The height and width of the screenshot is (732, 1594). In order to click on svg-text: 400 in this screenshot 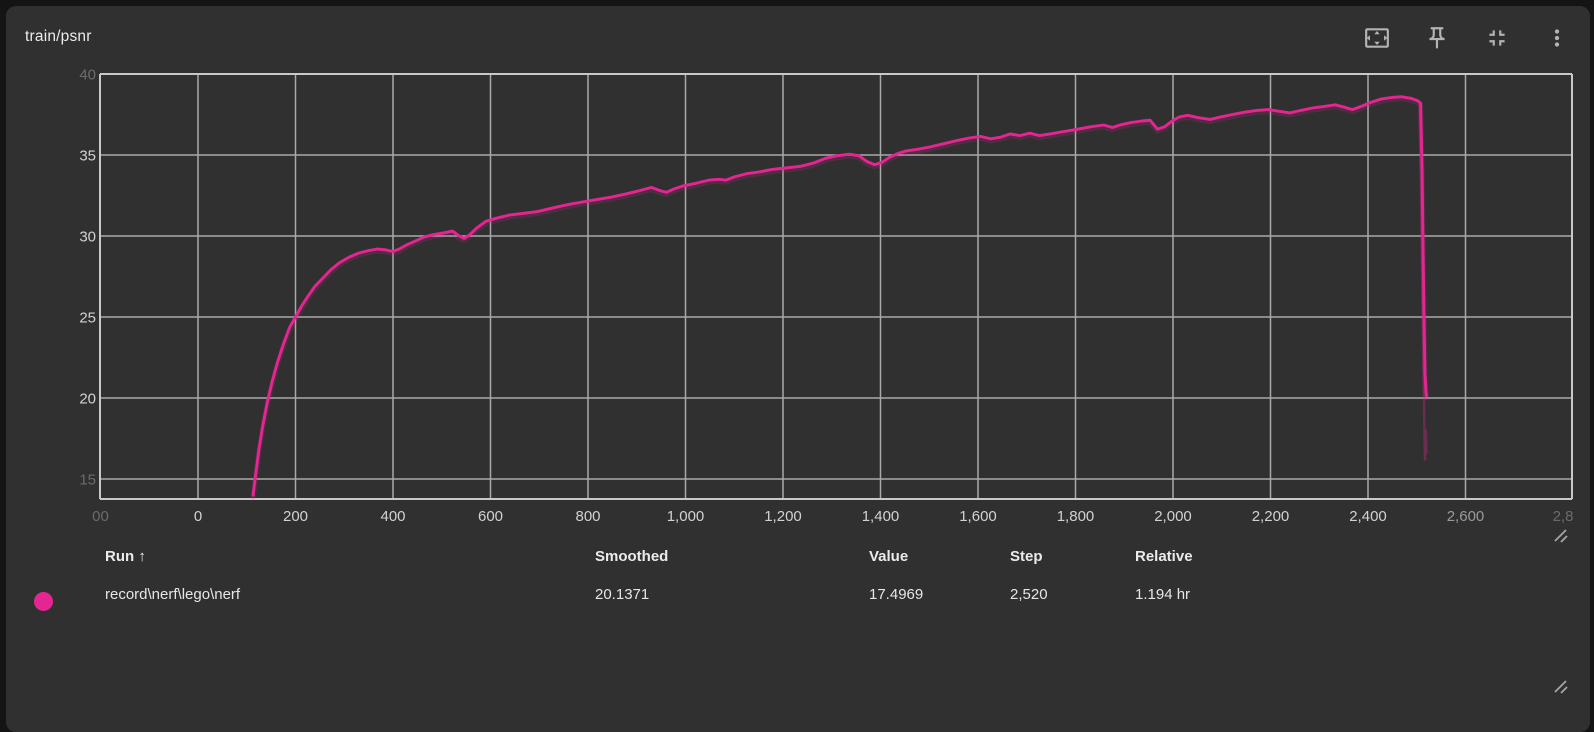, I will do `click(392, 516)`.